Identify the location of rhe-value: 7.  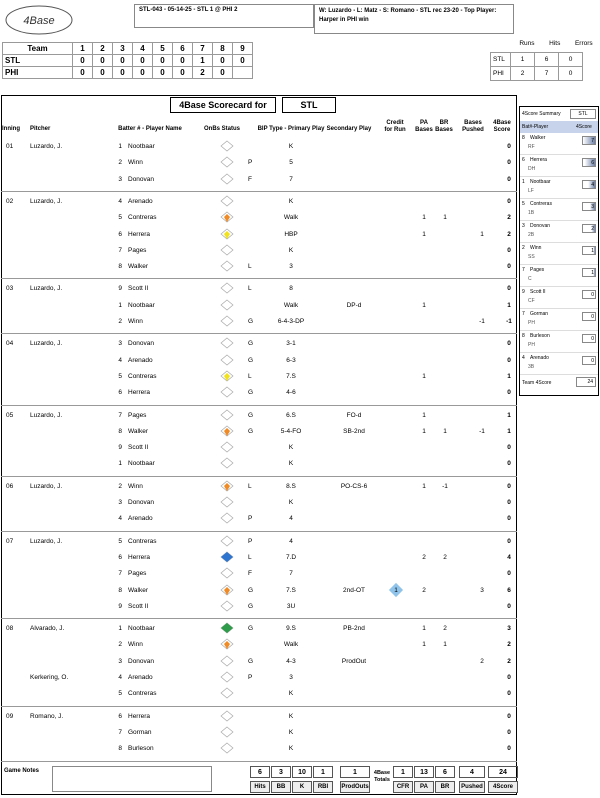
(546, 73).